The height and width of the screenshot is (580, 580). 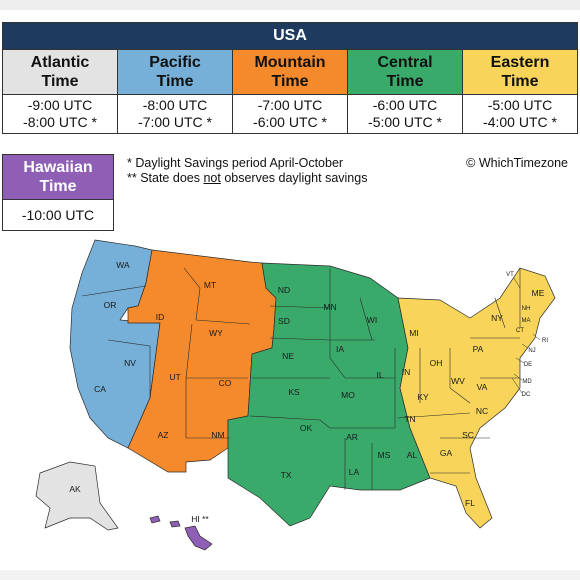 I want to click on table-title: USA, so click(x=290, y=36).